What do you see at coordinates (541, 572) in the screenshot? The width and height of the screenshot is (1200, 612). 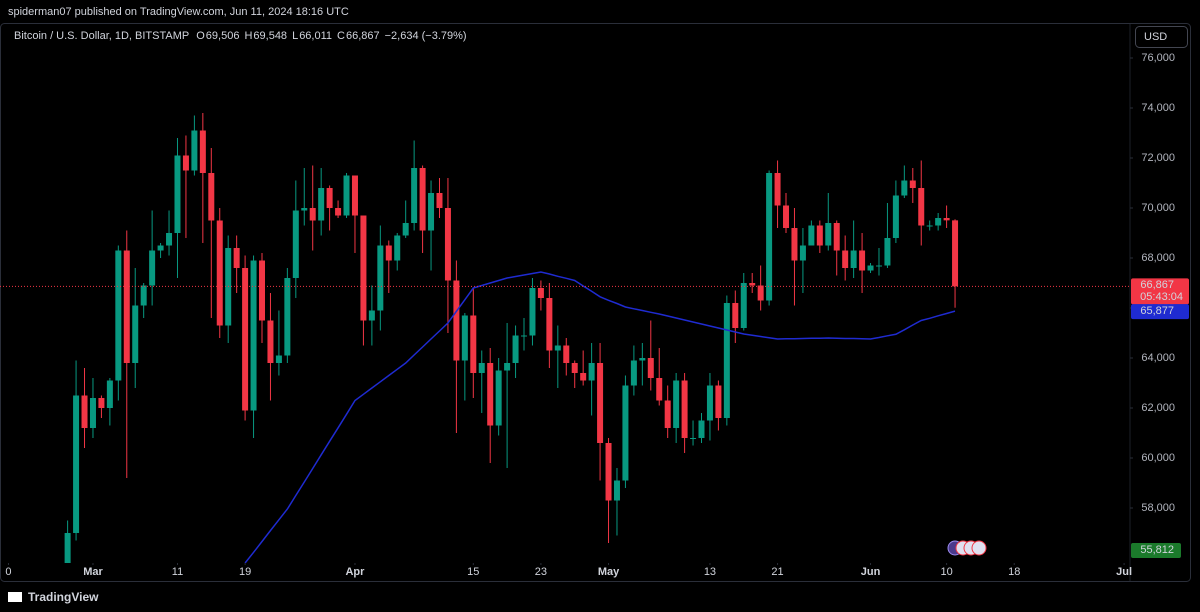 I see `x-tick-label: 23` at bounding box center [541, 572].